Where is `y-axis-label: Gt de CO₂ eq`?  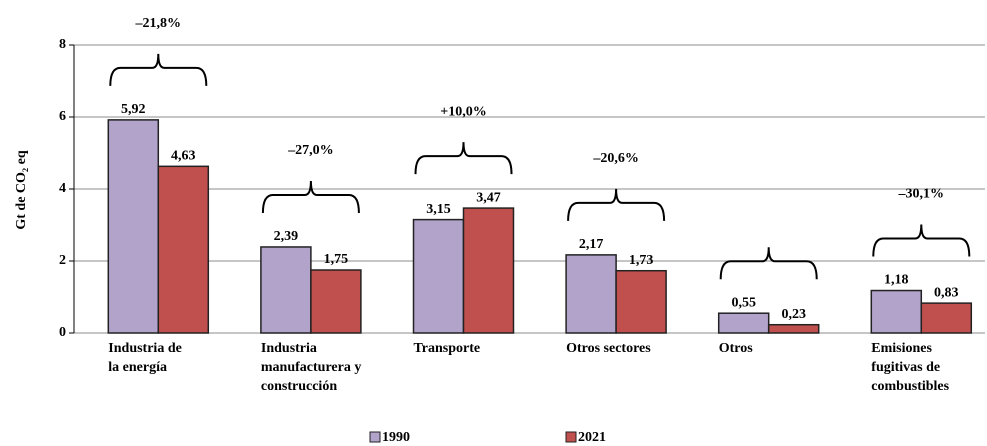 y-axis-label: Gt de CO₂ eq is located at coordinates (21, 189).